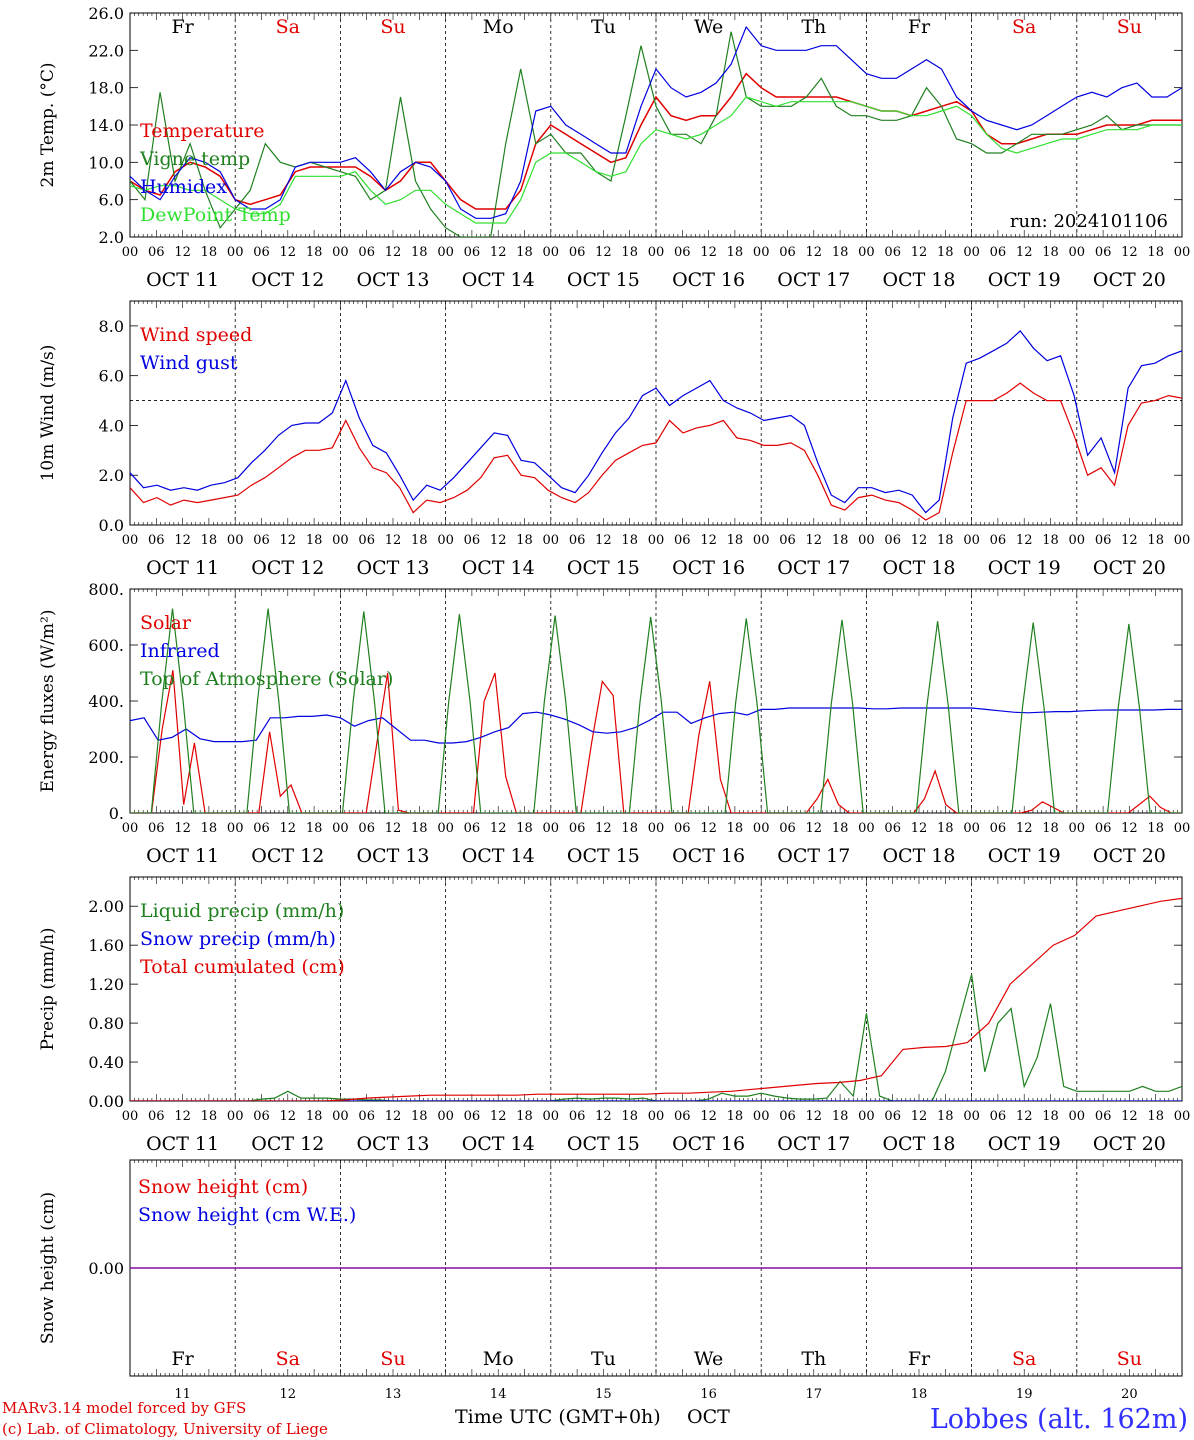 This screenshot has width=1194, height=1440. What do you see at coordinates (194, 159) in the screenshot?
I see `legend-entry: Vigne temp` at bounding box center [194, 159].